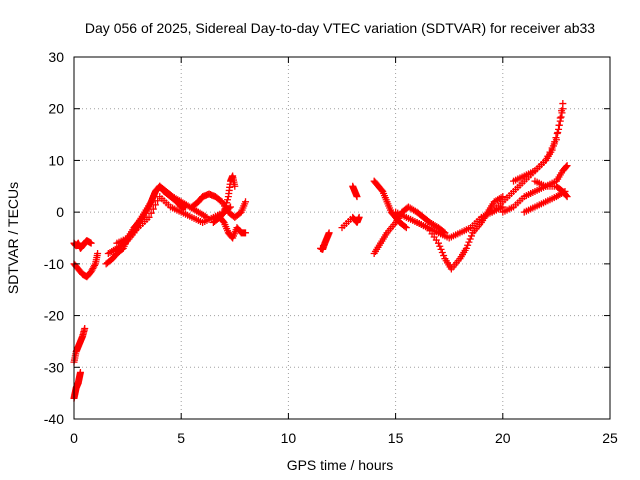 This screenshot has width=640, height=480. I want to click on x-tick-label: 0, so click(74, 438).